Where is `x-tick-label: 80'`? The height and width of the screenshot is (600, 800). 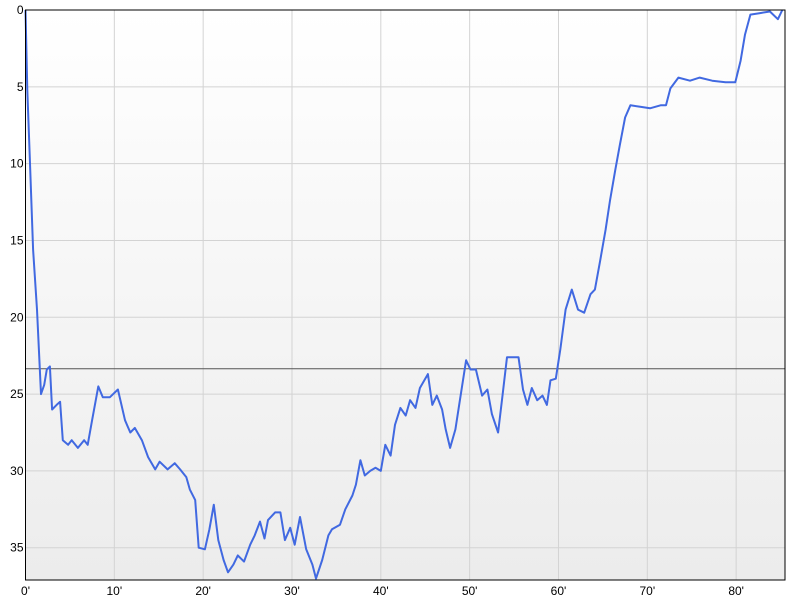 x-tick-label: 80' is located at coordinates (736, 591).